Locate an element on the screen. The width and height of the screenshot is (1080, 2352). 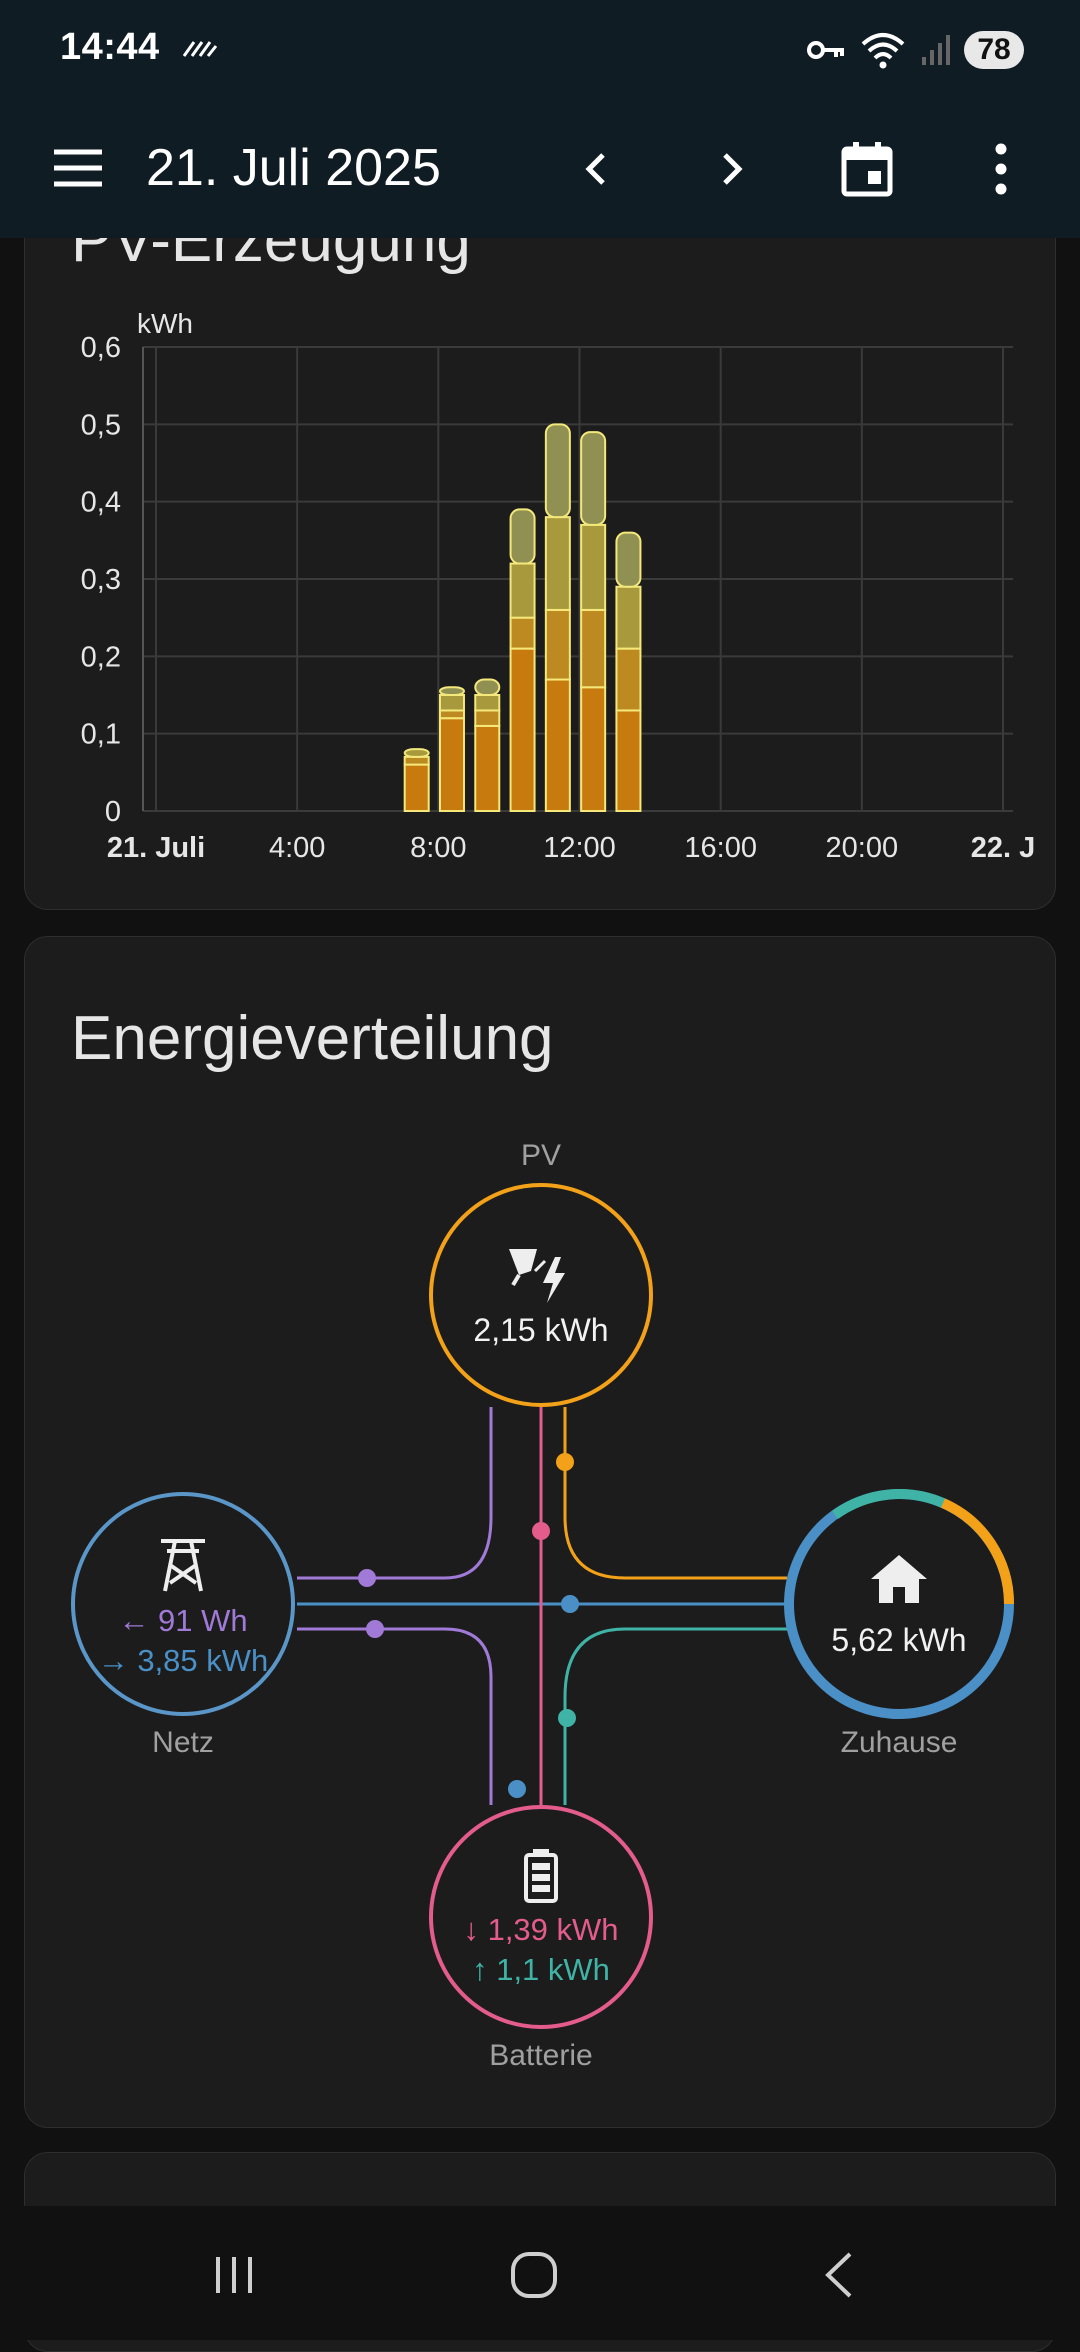
transmission-tower-icon is located at coordinates (183, 1565).